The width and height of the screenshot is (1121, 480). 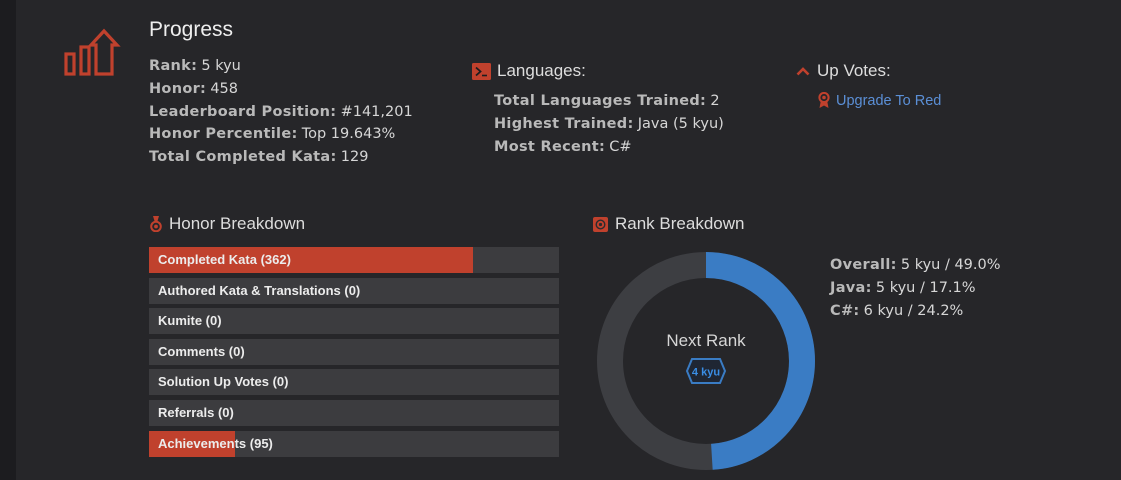 What do you see at coordinates (915, 265) in the screenshot?
I see `overall-rank-stat: Overall: 5 kyu / 49.0%` at bounding box center [915, 265].